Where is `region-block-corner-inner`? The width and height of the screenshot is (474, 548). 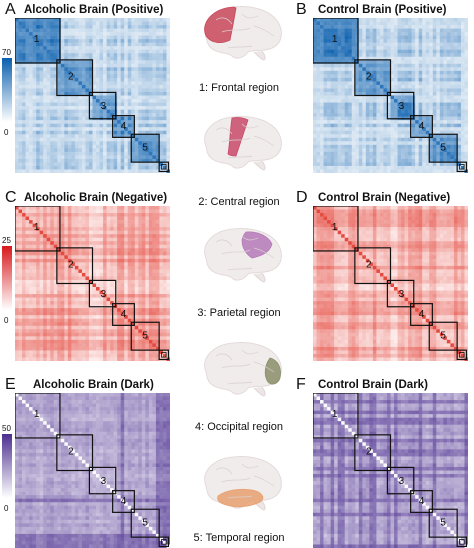
region-block-corner-inner is located at coordinates (462, 167).